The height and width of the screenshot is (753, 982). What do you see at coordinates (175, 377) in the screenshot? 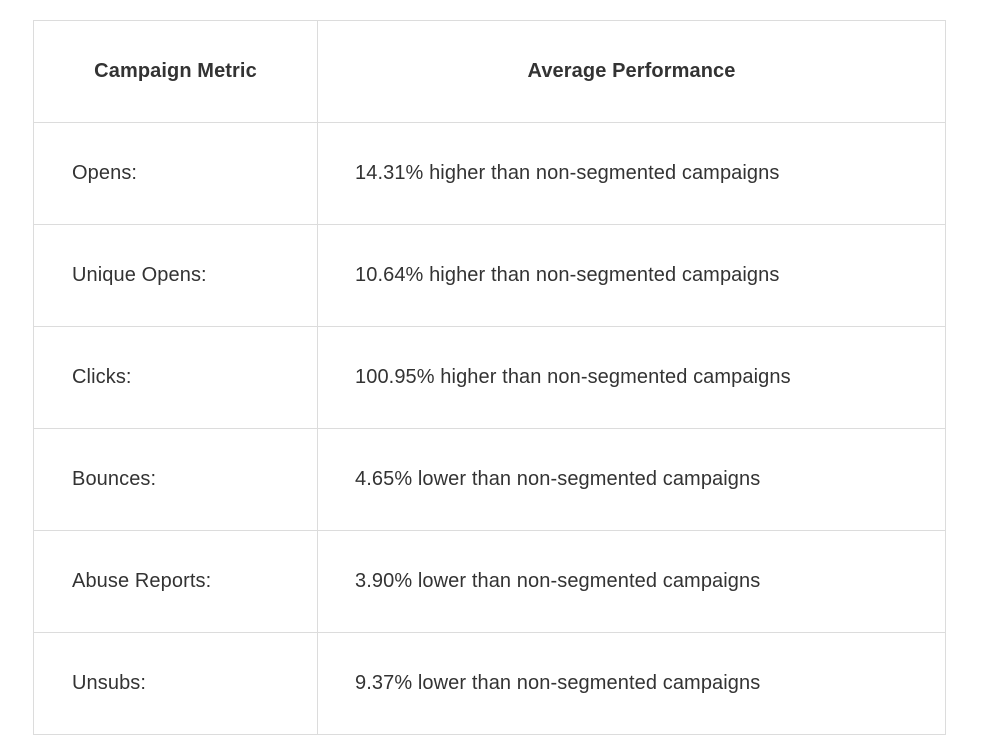
I see `metric-cell: Clicks:` at bounding box center [175, 377].